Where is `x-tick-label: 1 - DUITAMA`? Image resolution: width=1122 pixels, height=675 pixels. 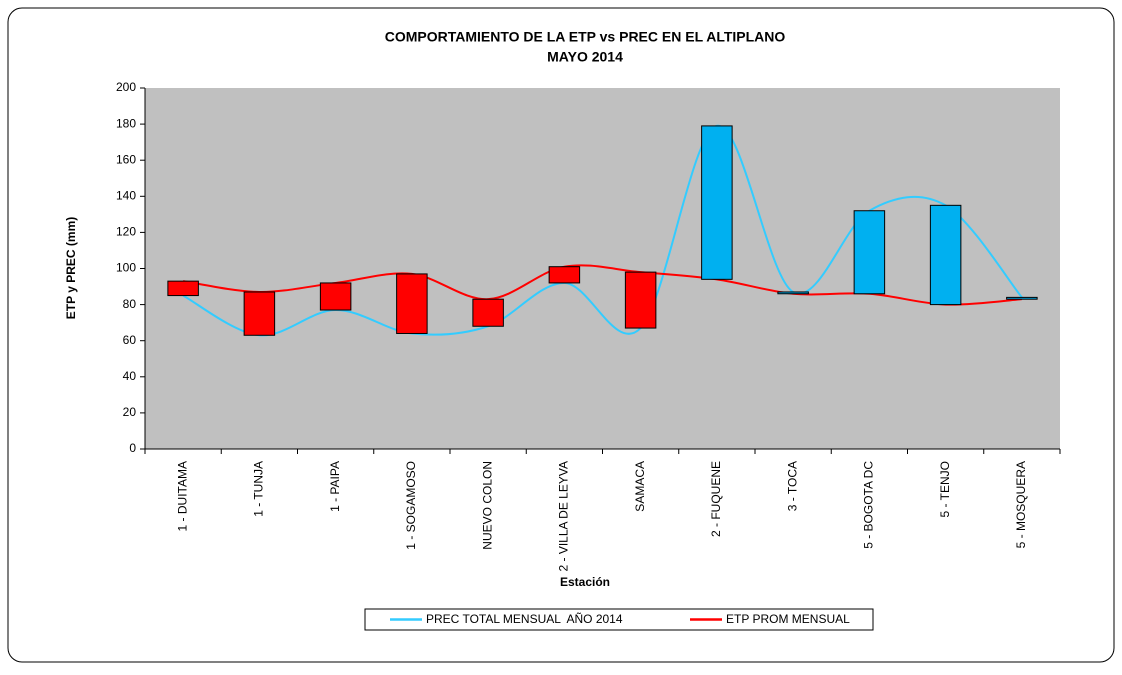 x-tick-label: 1 - DUITAMA is located at coordinates (182, 496).